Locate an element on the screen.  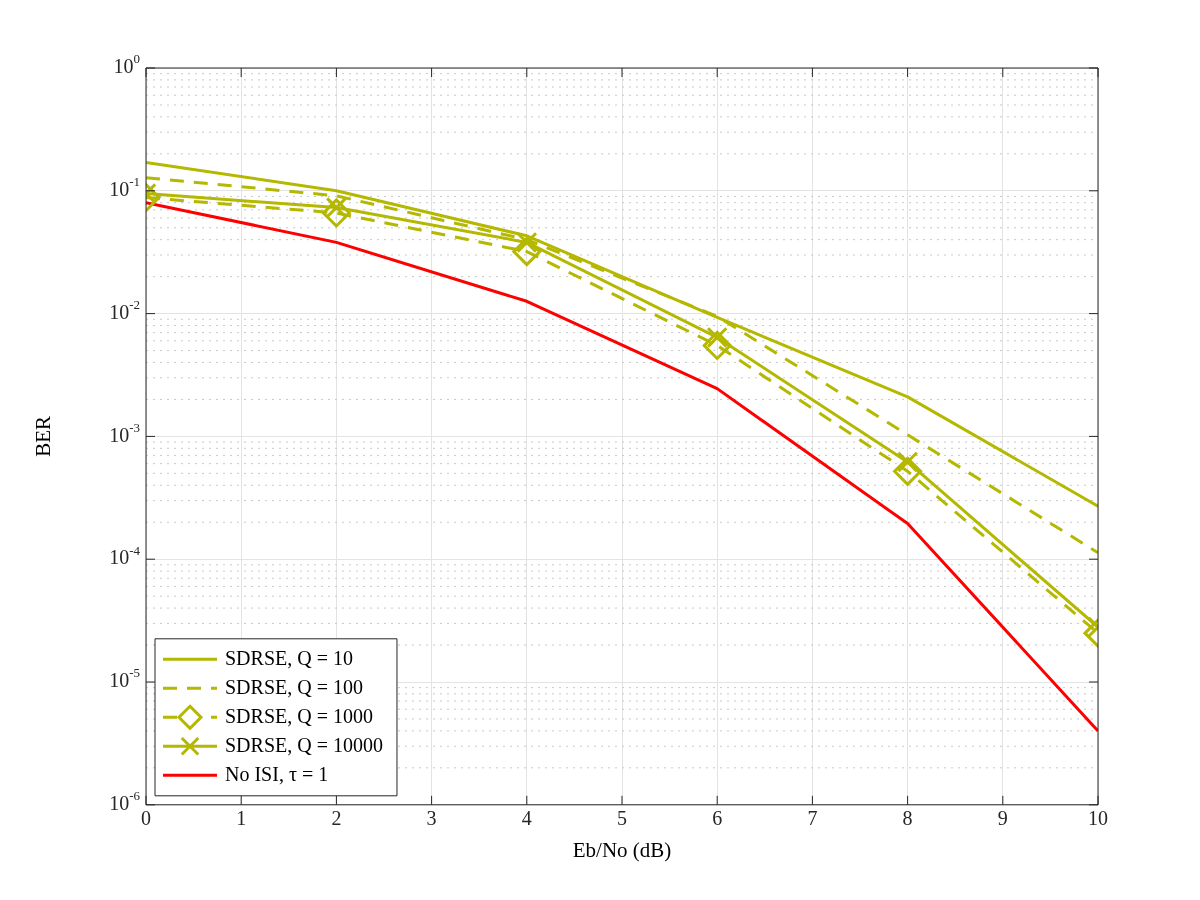
x-axis-title: Eb/No (dB) is located at coordinates (622, 849).